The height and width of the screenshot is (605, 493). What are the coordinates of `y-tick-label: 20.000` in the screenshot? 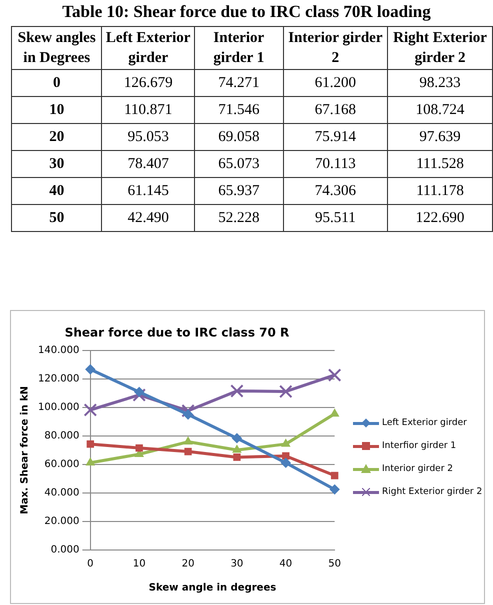 It's located at (62, 522).